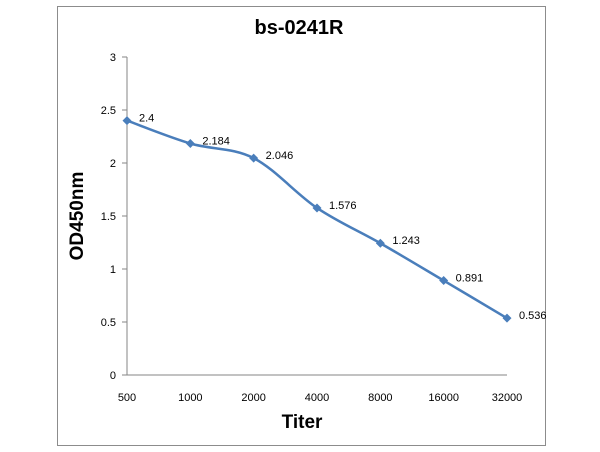  What do you see at coordinates (113, 270) in the screenshot?
I see `y-tick-label: 1` at bounding box center [113, 270].